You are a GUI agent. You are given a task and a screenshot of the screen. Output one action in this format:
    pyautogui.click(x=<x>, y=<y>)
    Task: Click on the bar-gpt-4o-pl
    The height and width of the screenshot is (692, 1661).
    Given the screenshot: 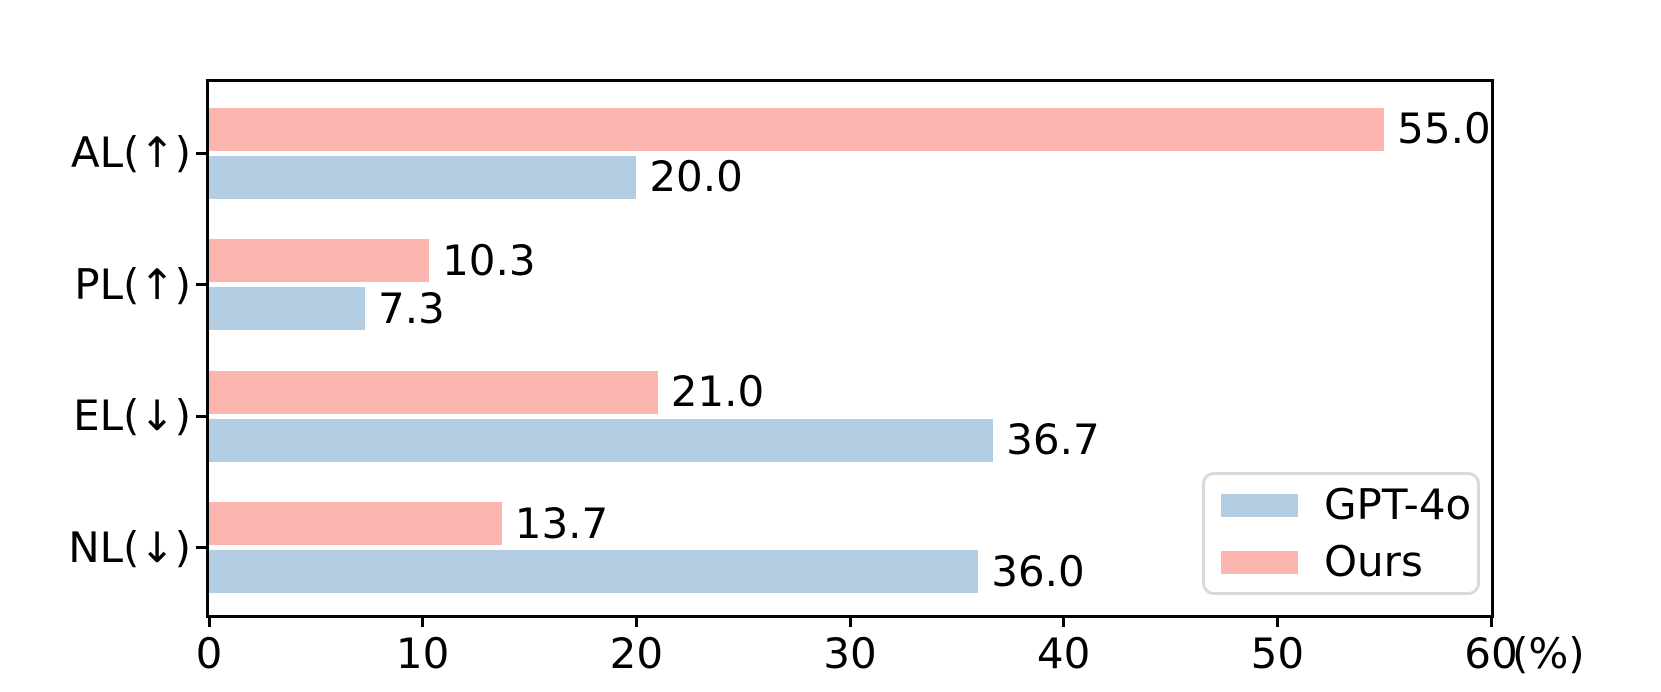 What is the action you would take?
    pyautogui.click(x=287, y=308)
    